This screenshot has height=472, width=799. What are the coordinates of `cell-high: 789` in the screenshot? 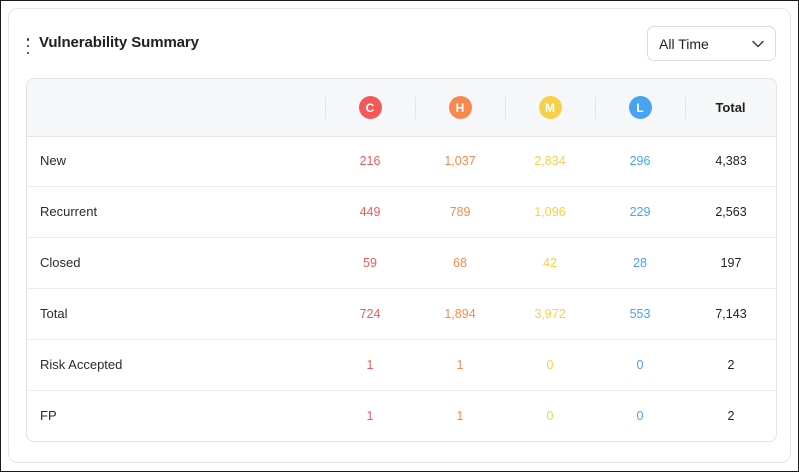 It's located at (460, 212).